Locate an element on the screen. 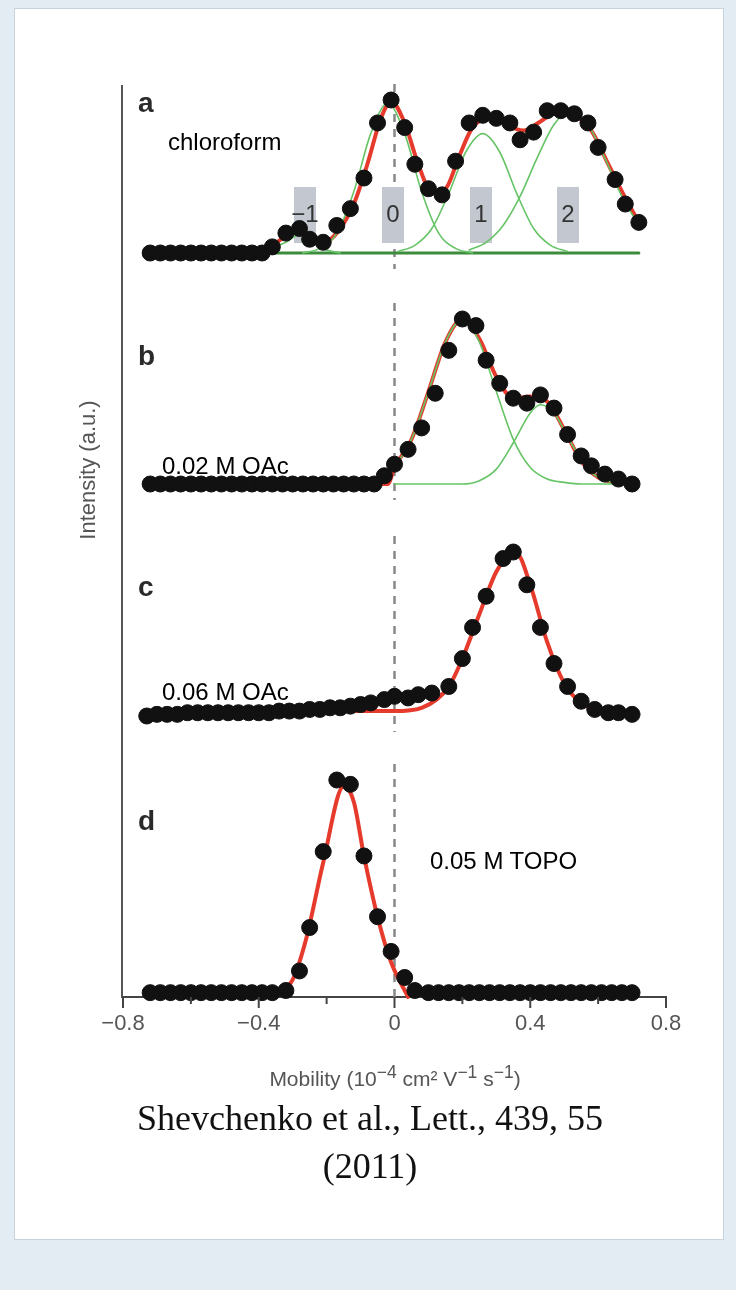  x-axis-title: Mobility (10$^{−4}$ cm² V$^{−1}$ s$^{−1}$) is located at coordinates (395, 1076).